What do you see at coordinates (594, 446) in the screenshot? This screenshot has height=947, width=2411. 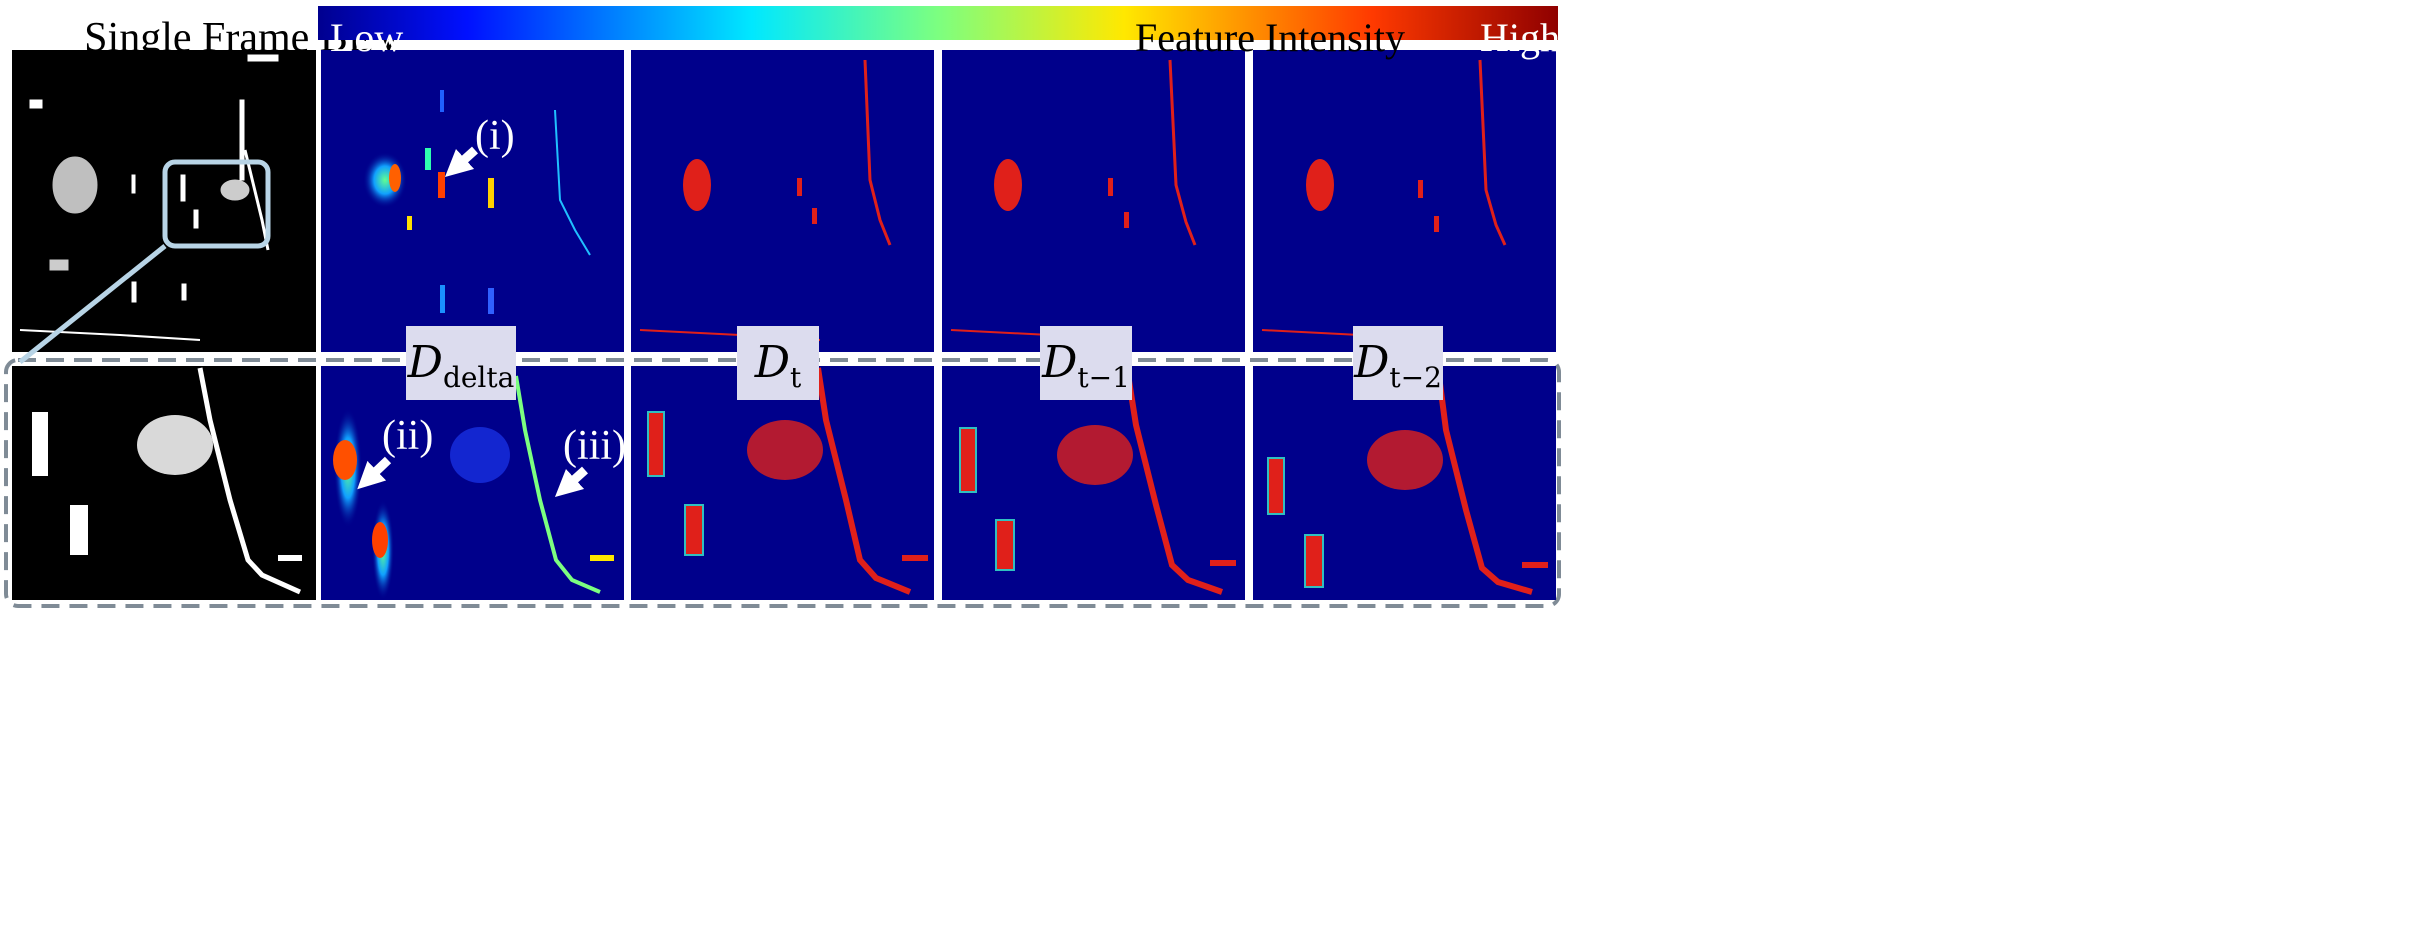 I see `annotation-iii: (iii)` at bounding box center [594, 446].